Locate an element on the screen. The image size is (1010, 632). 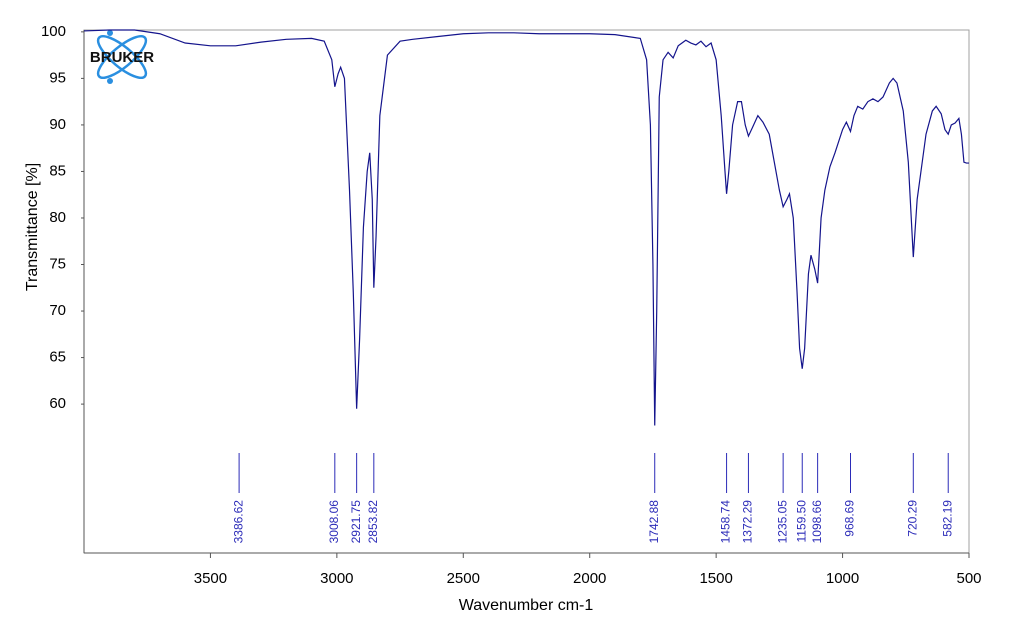
peak-label: 1098.66 is located at coordinates (817, 522).